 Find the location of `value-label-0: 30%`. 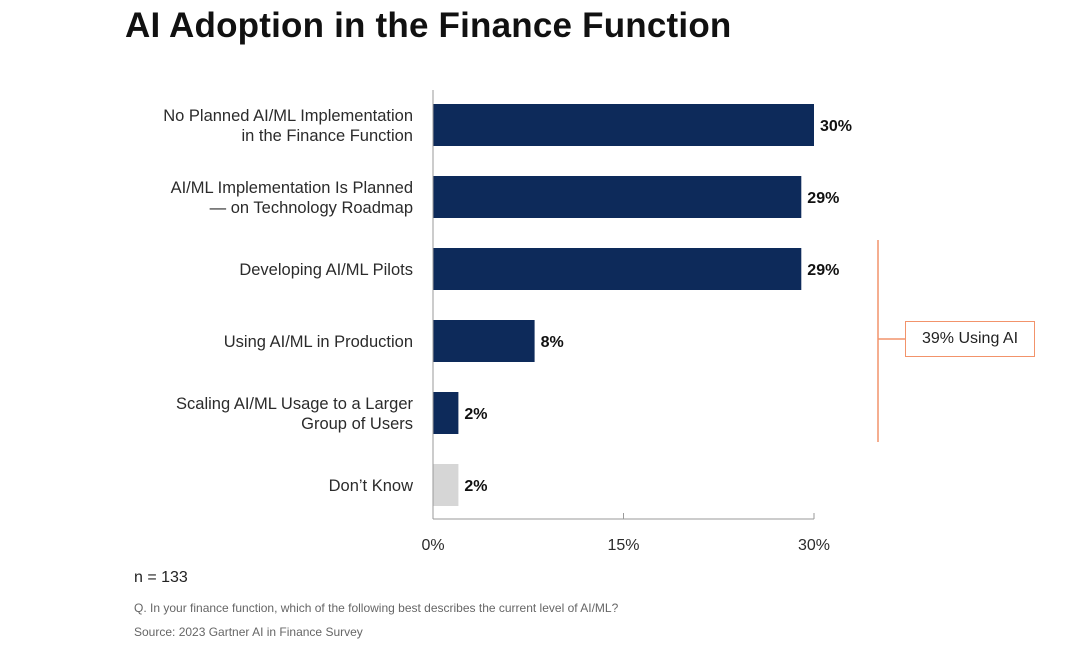

value-label-0: 30% is located at coordinates (836, 126).